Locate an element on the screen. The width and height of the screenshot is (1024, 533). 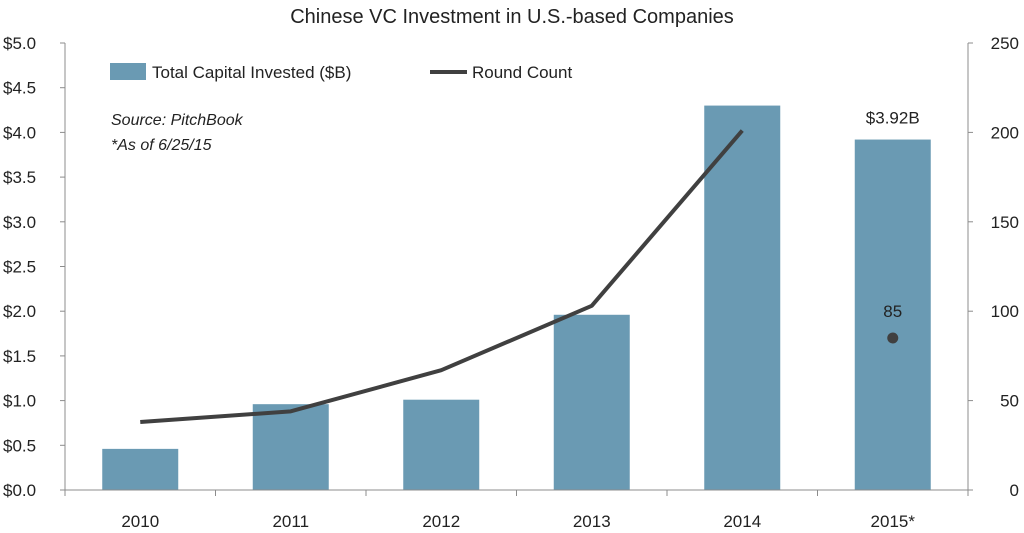
x-tick-label: 2015* is located at coordinates (893, 521).